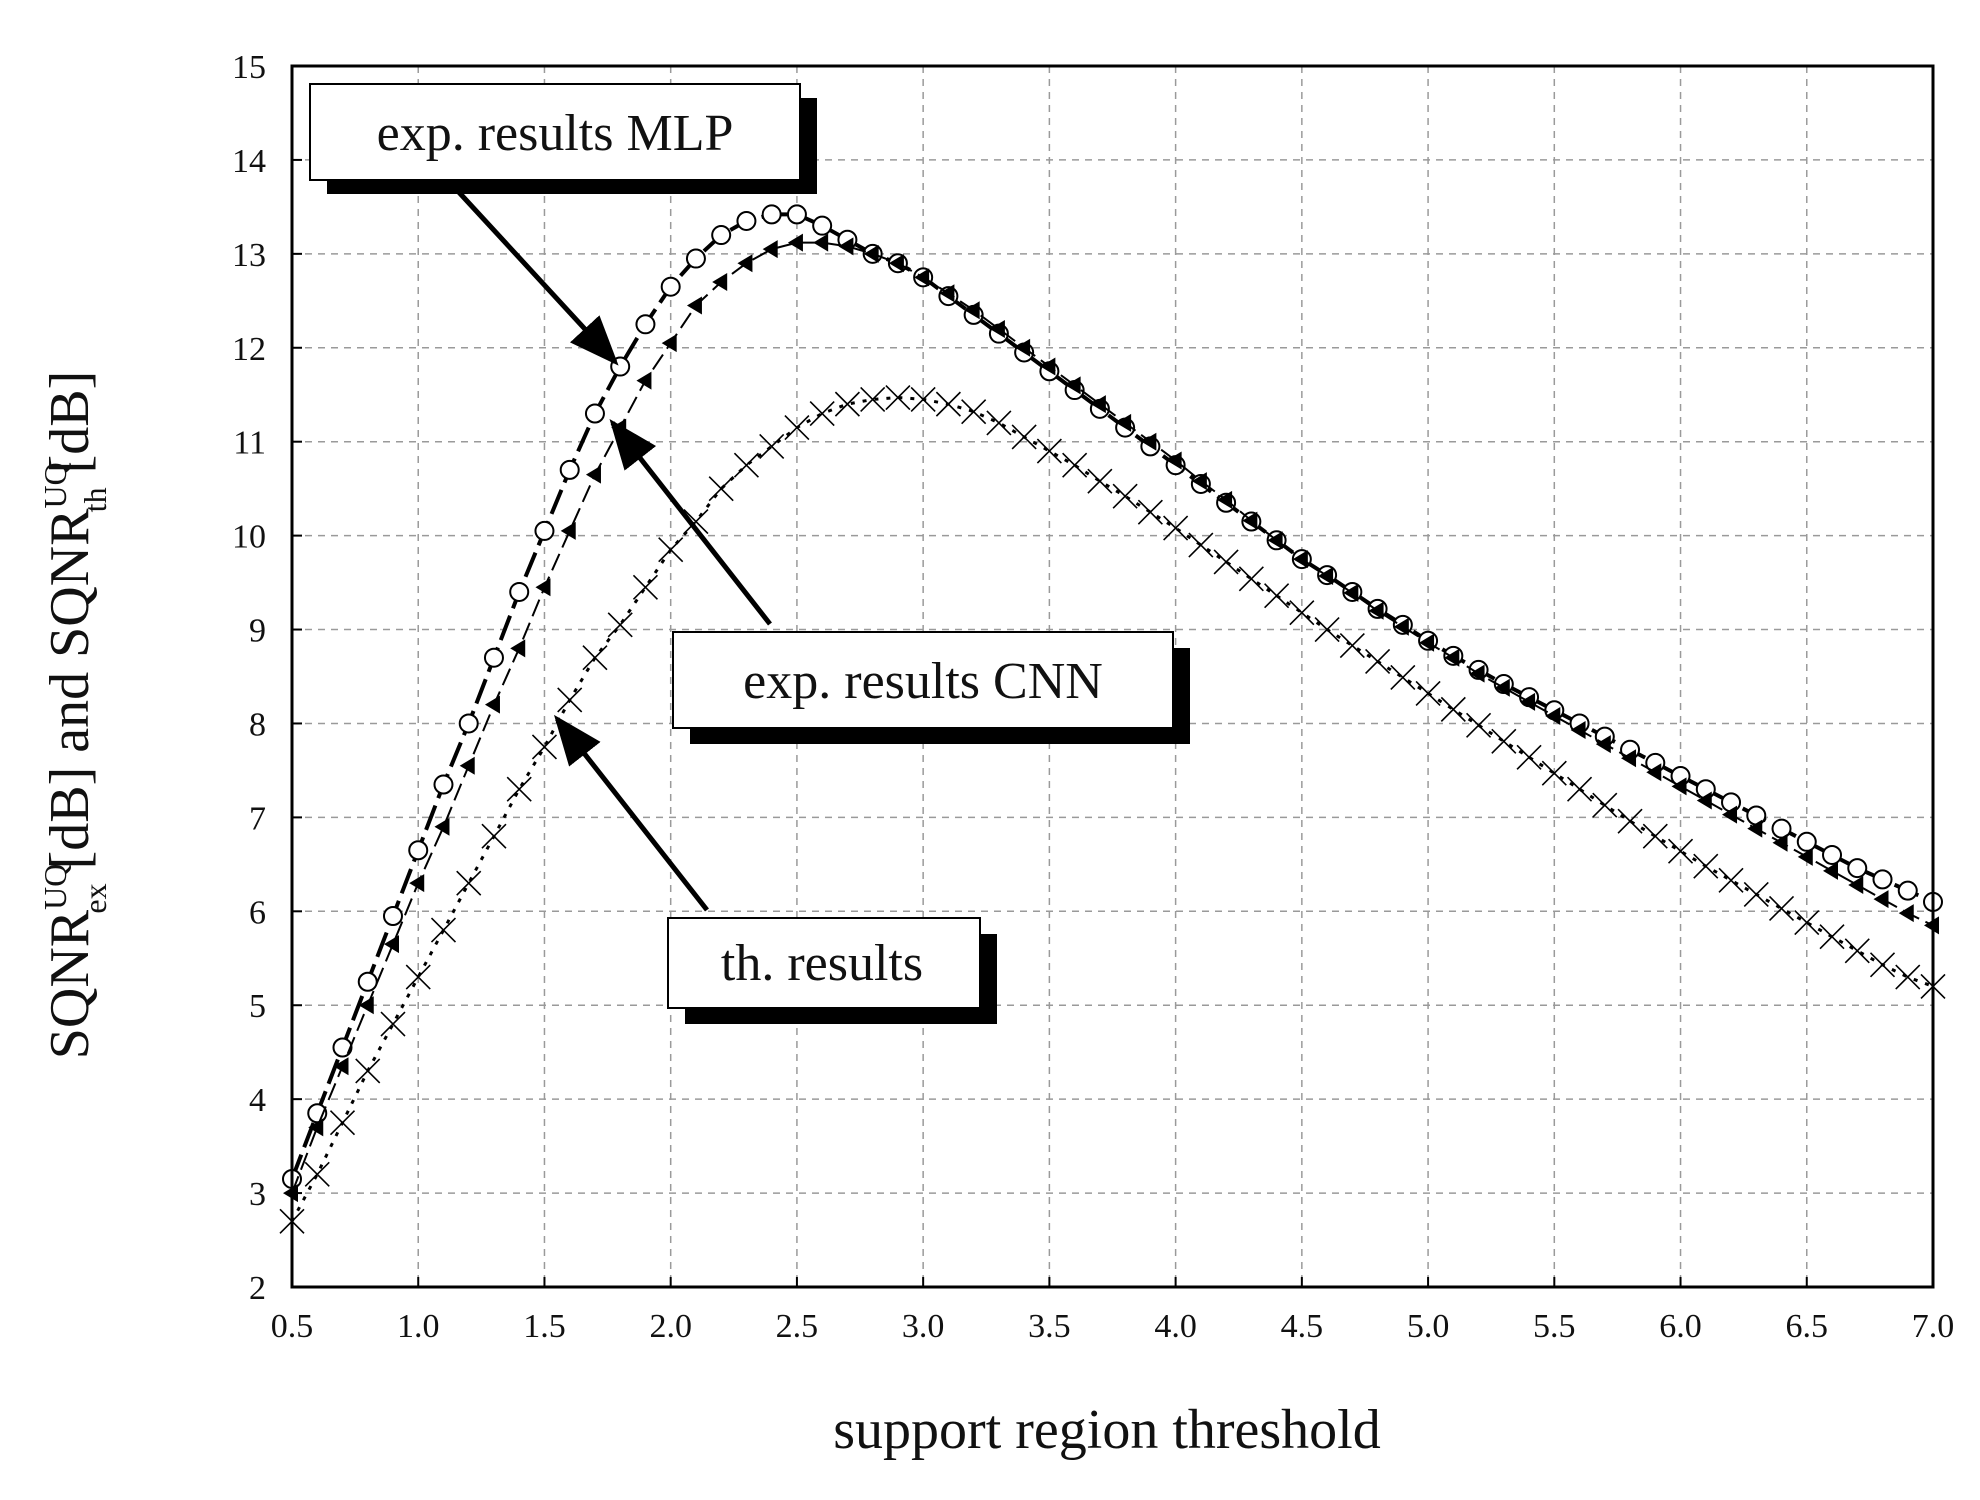 This screenshot has height=1500, width=1980. What do you see at coordinates (822, 963) in the screenshot?
I see `callout-th-text: th. results` at bounding box center [822, 963].